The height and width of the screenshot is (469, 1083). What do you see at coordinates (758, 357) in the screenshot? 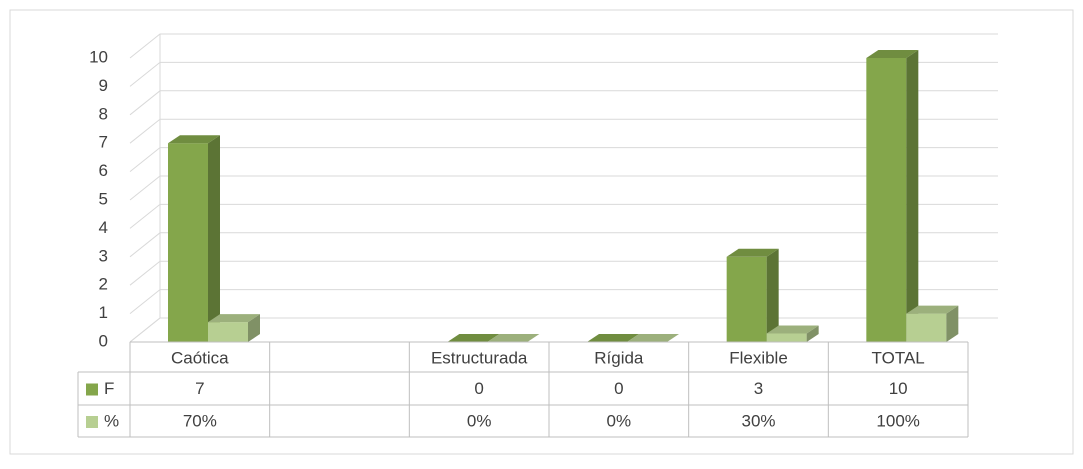
I see `x-tick-label: Flexible` at bounding box center [758, 357].